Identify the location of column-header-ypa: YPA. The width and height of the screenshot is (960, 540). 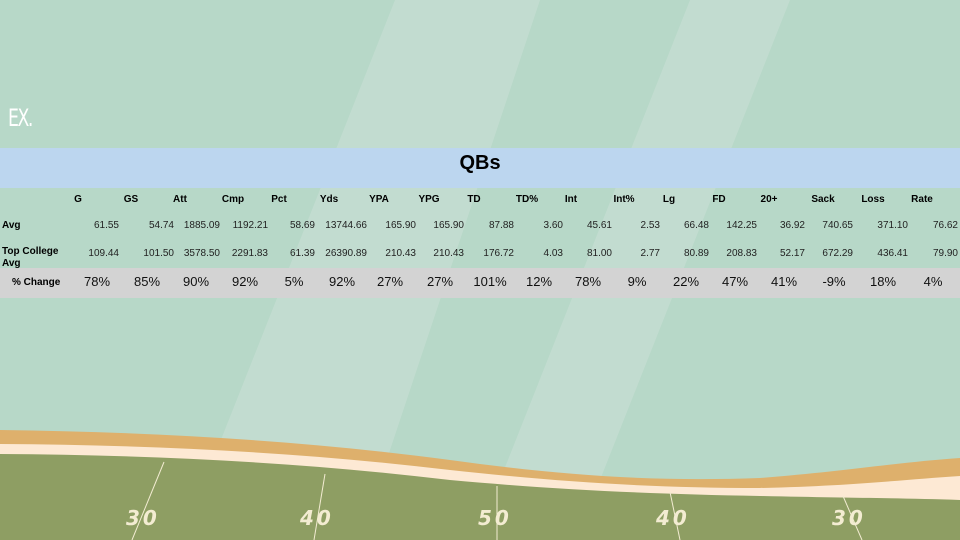
(379, 199).